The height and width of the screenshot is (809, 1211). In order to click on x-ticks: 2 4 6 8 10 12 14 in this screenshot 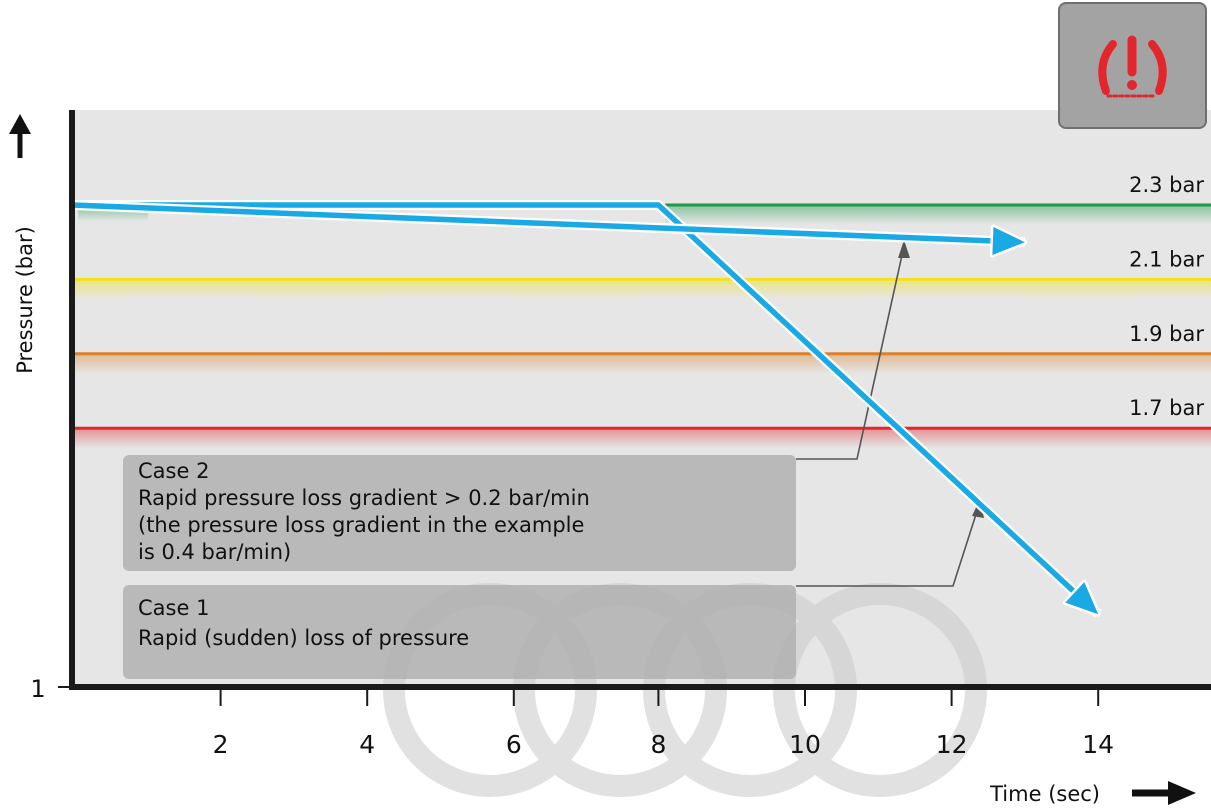, I will do `click(663, 723)`.